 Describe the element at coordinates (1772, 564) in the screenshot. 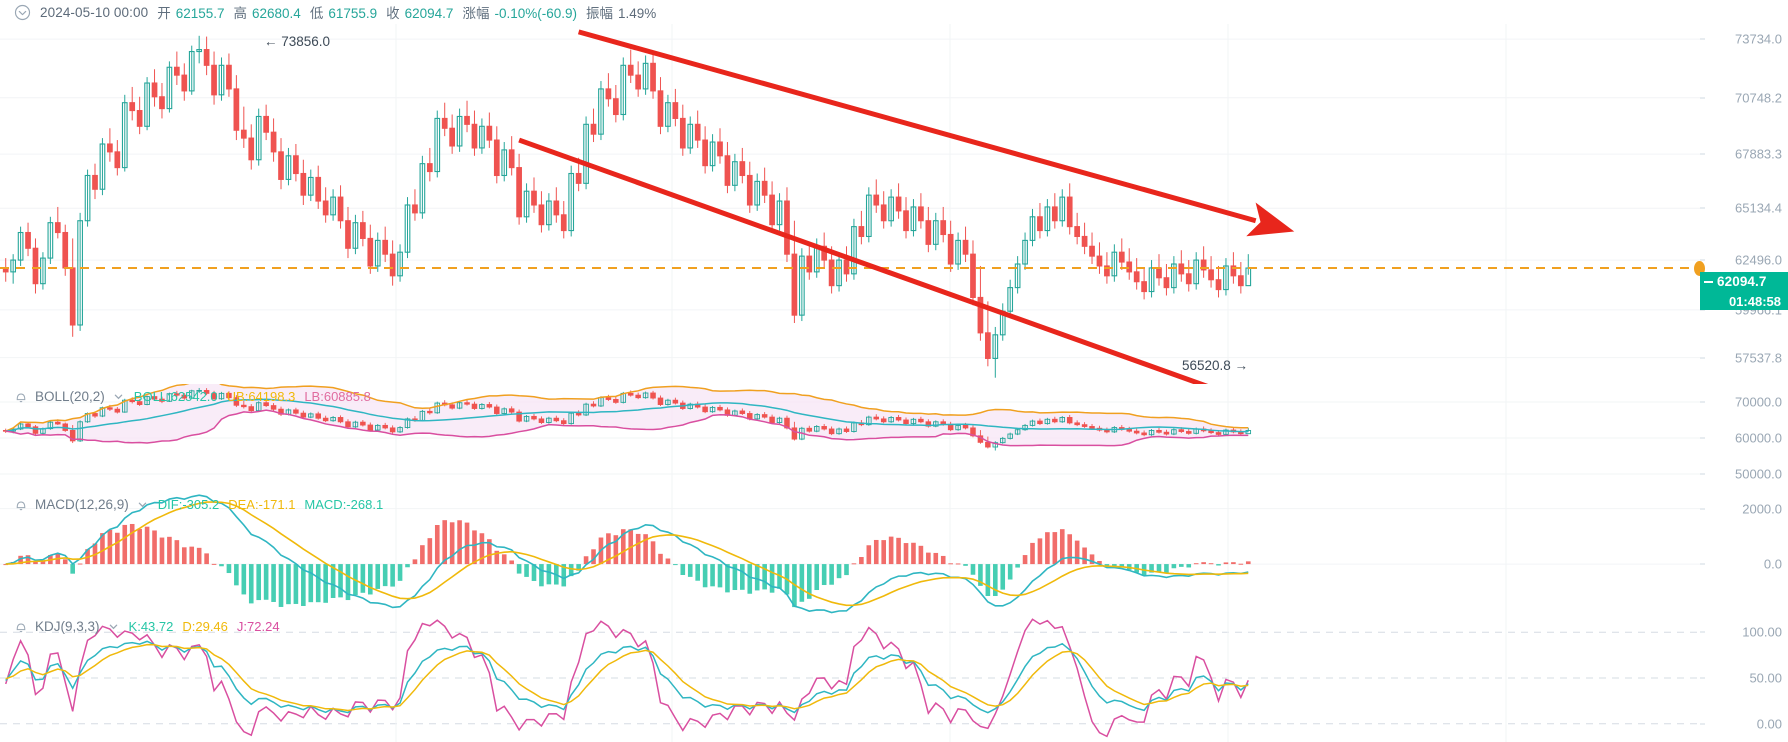

I see `macd-axis-label: 0.0` at that location.